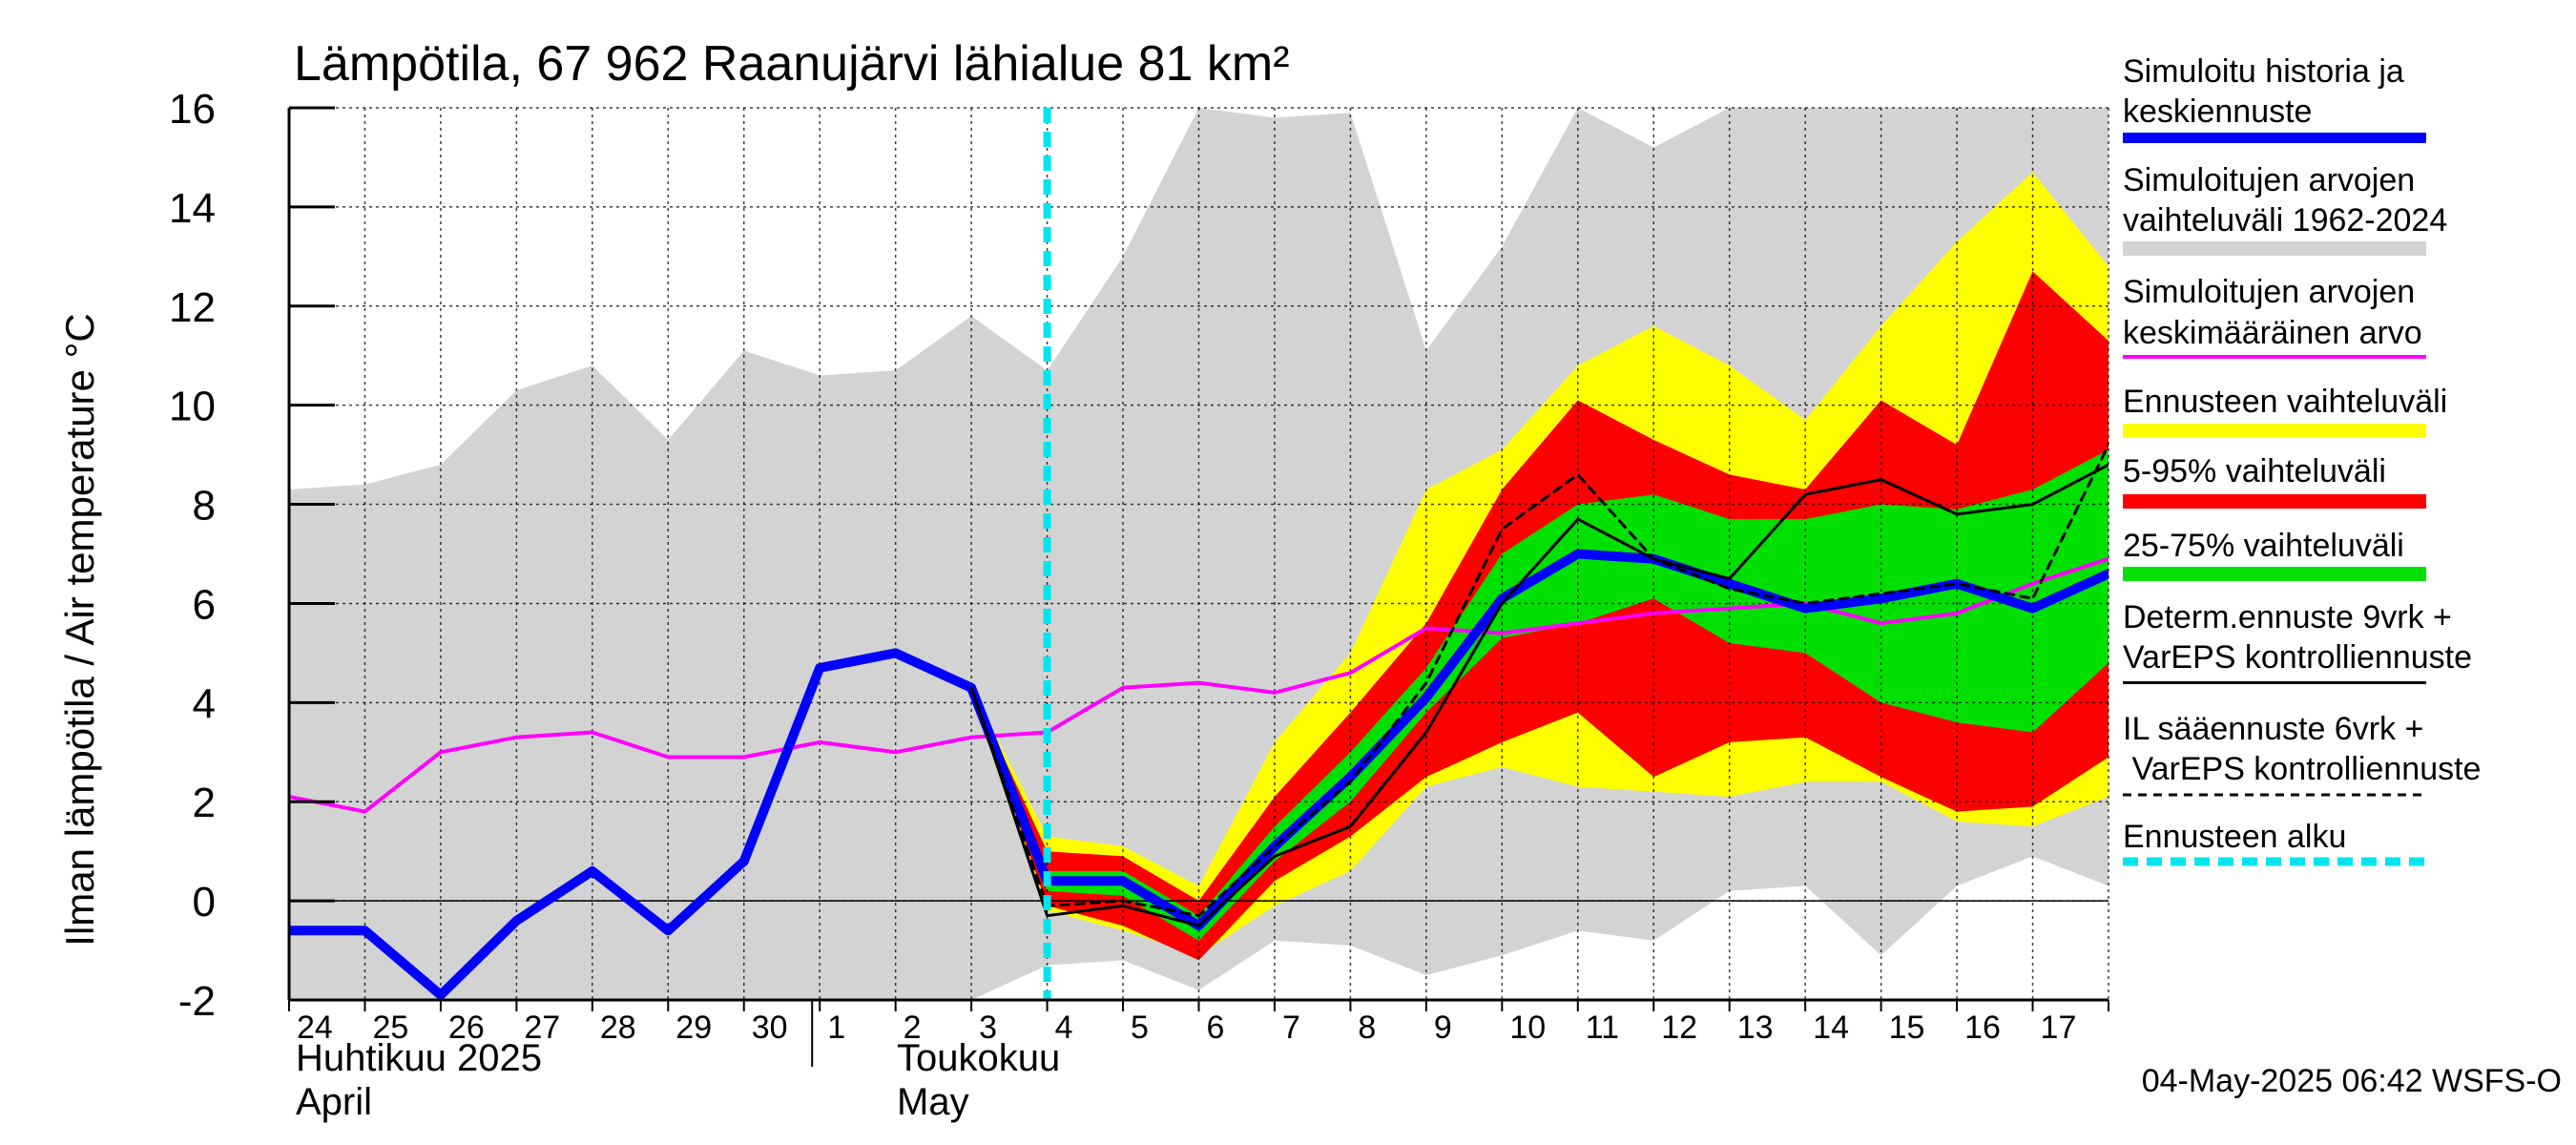 This screenshot has height=1145, width=2576. What do you see at coordinates (192, 109) in the screenshot?
I see `y-tick-label: 16` at bounding box center [192, 109].